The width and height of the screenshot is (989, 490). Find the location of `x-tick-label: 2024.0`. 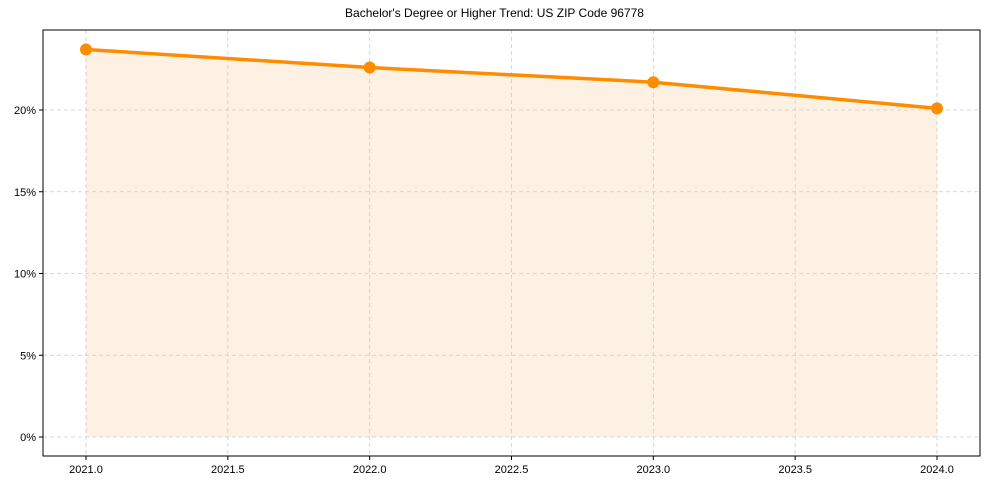

x-tick-label: 2024.0 is located at coordinates (937, 470).